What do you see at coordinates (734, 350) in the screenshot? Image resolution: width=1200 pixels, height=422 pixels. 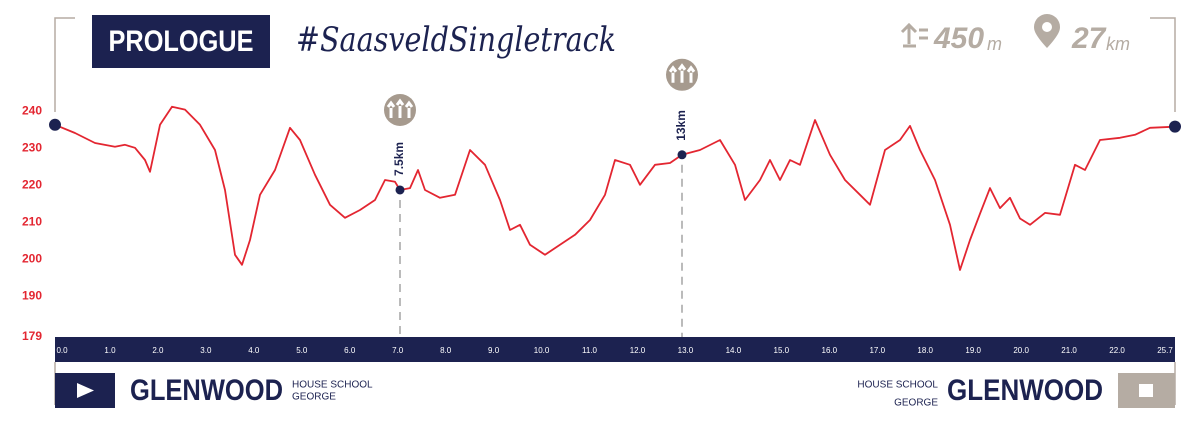 I see `x-tick-label: 14.0` at bounding box center [734, 350].